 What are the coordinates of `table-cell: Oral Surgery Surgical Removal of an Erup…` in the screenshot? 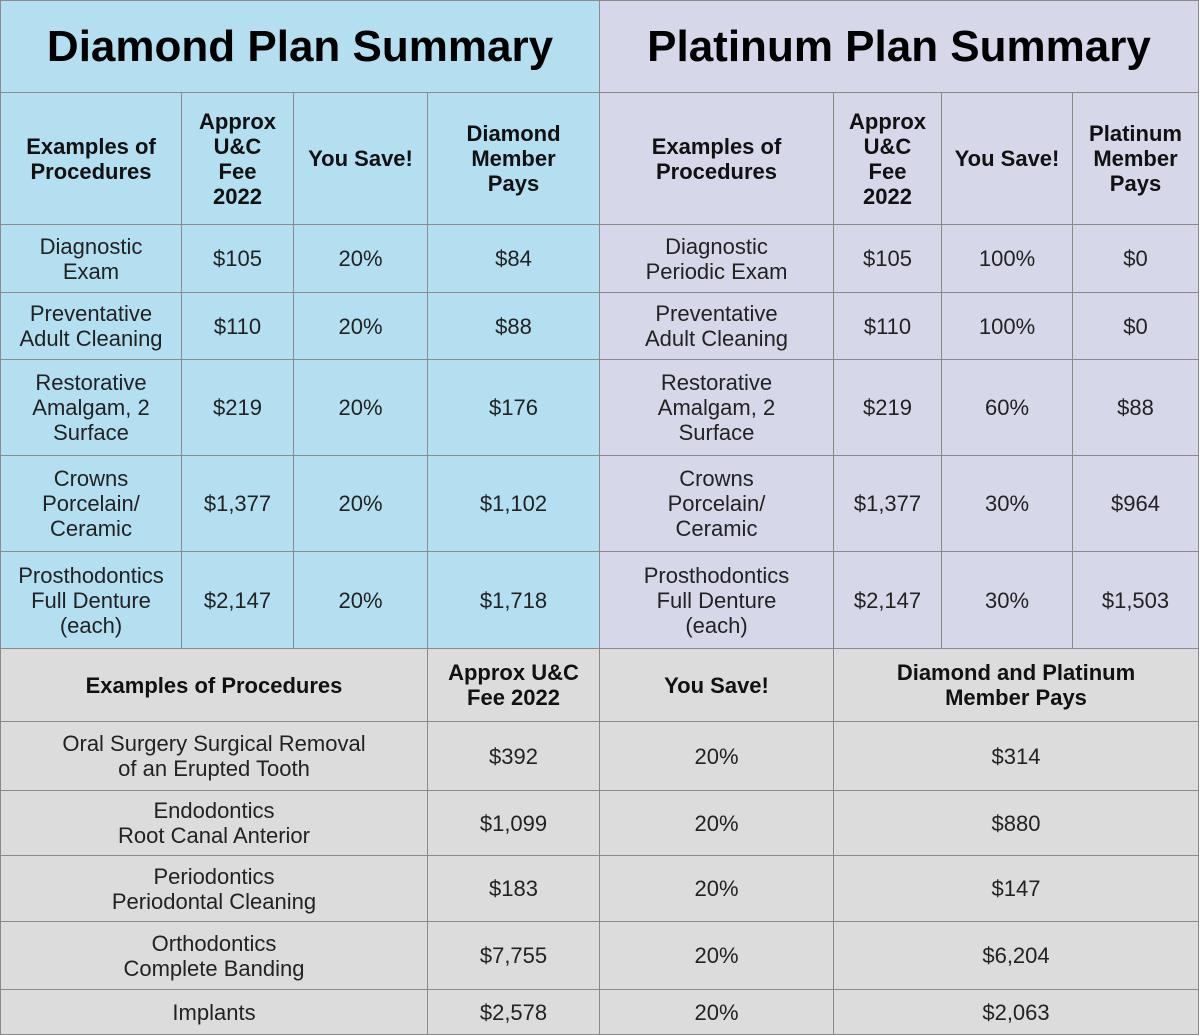 It's located at (214, 756).